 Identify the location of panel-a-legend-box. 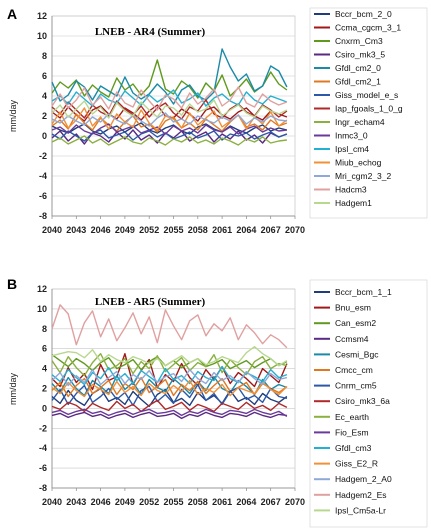
(368, 113).